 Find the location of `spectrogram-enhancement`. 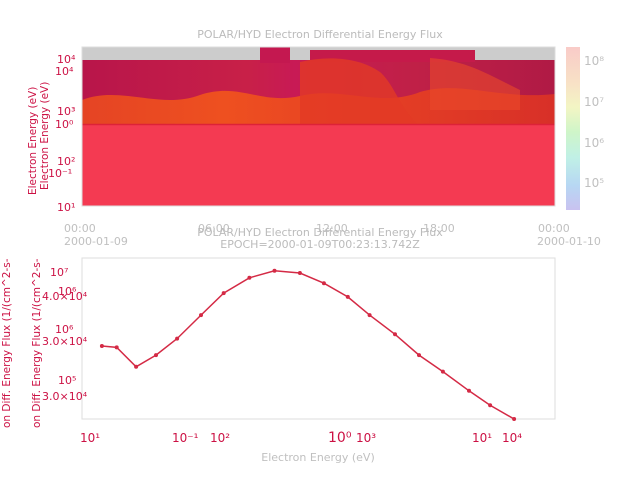

spectrogram-enhancement is located at coordinates (360, 92).